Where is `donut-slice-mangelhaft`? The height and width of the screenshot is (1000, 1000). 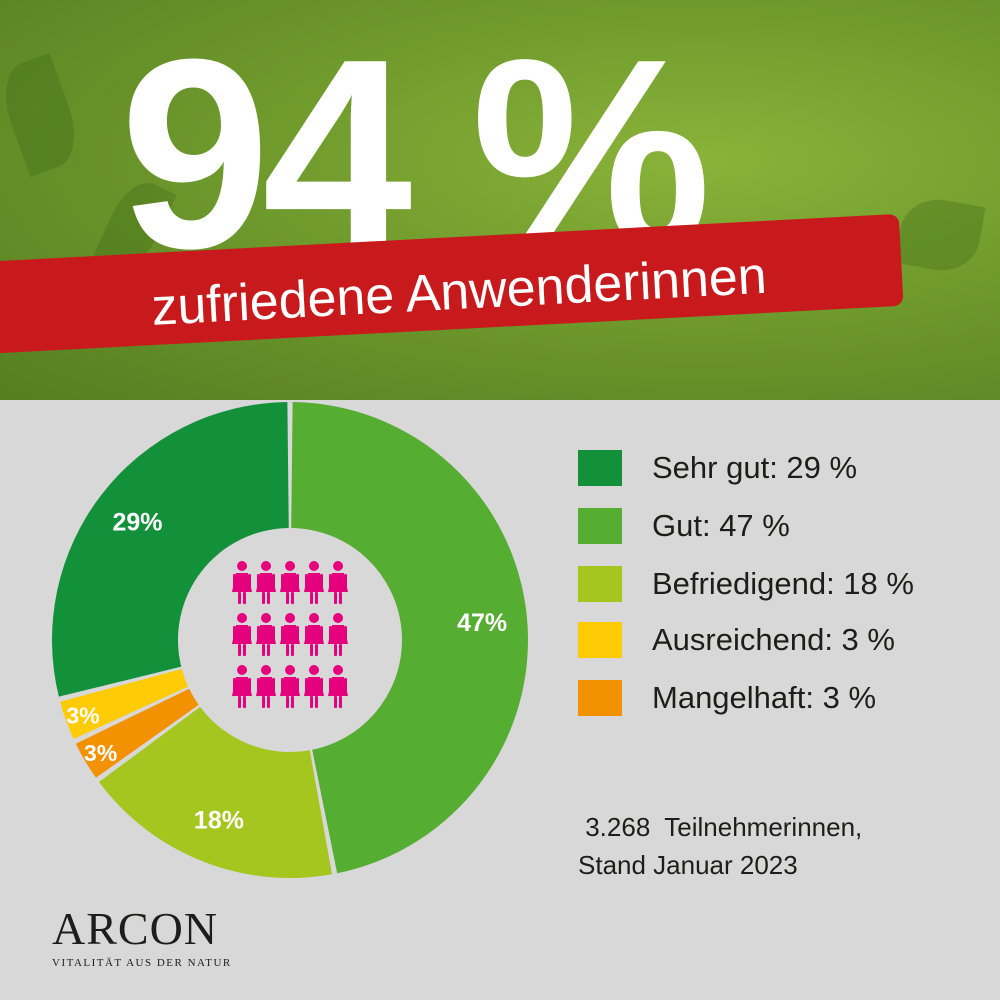
donut-slice-mangelhaft is located at coordinates (137, 733).